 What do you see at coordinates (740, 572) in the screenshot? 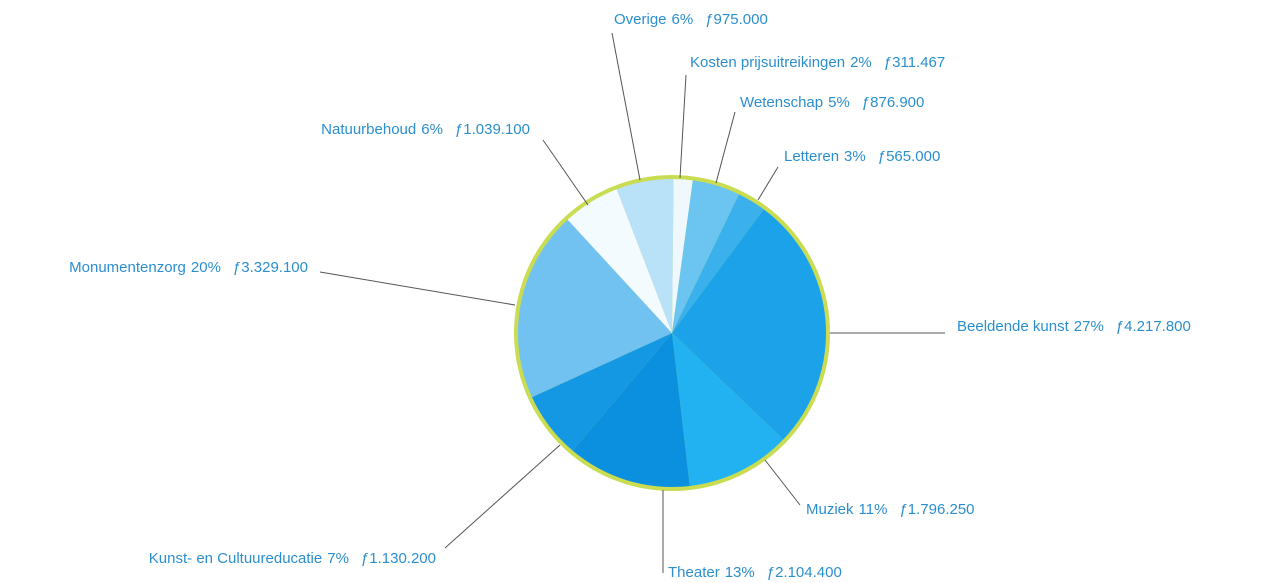
I see `slice-percent: 13%` at bounding box center [740, 572].